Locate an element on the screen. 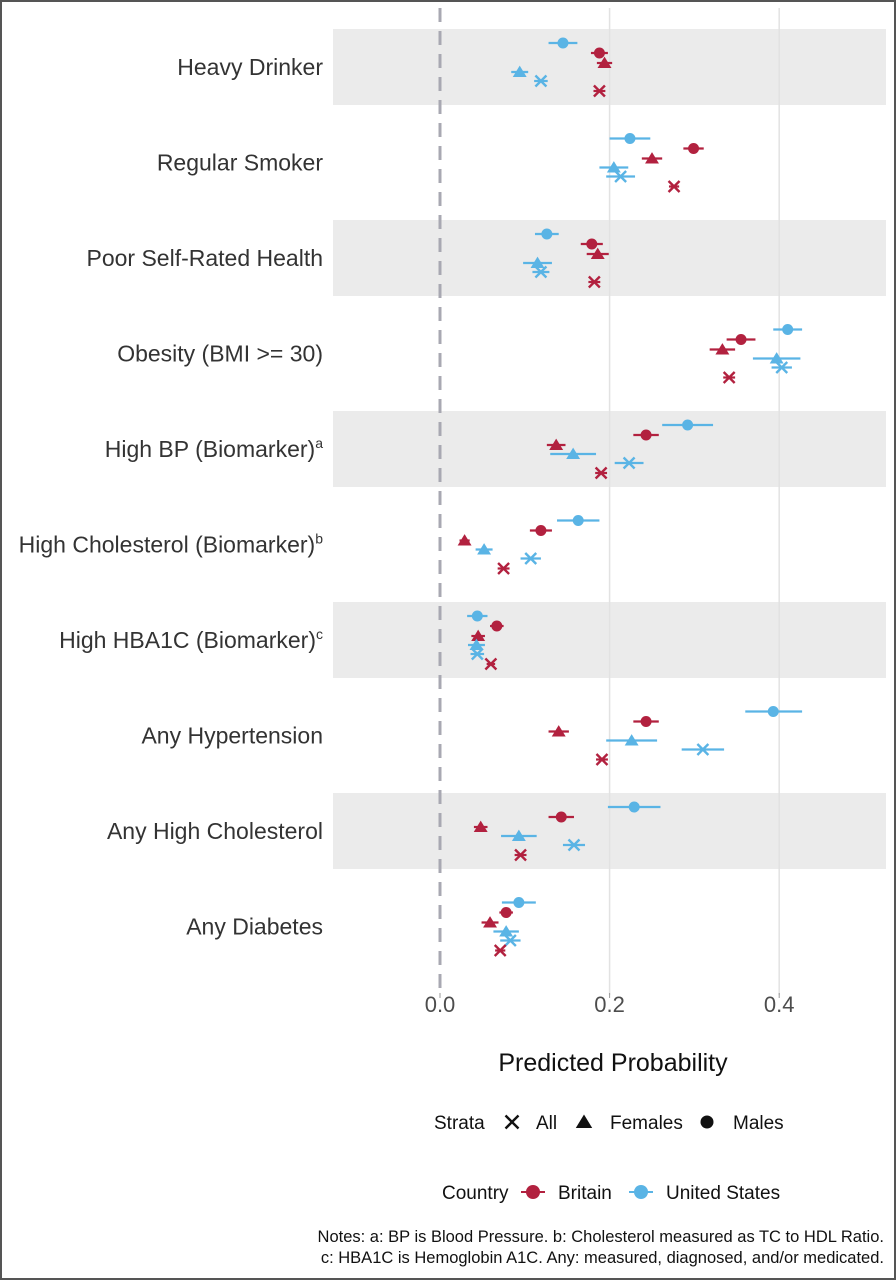 The width and height of the screenshot is (896, 1280). legend-item-britain: Britain is located at coordinates (566, 1193).